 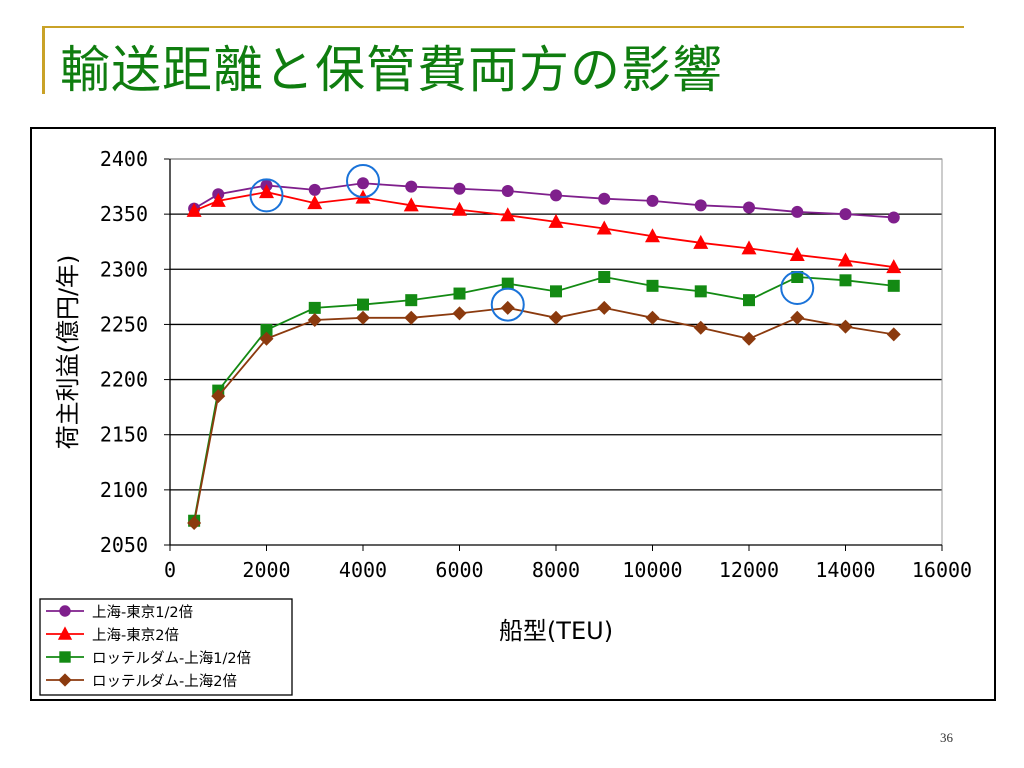 What do you see at coordinates (845, 570) in the screenshot?
I see `x-tick-label: 14000` at bounding box center [845, 570].